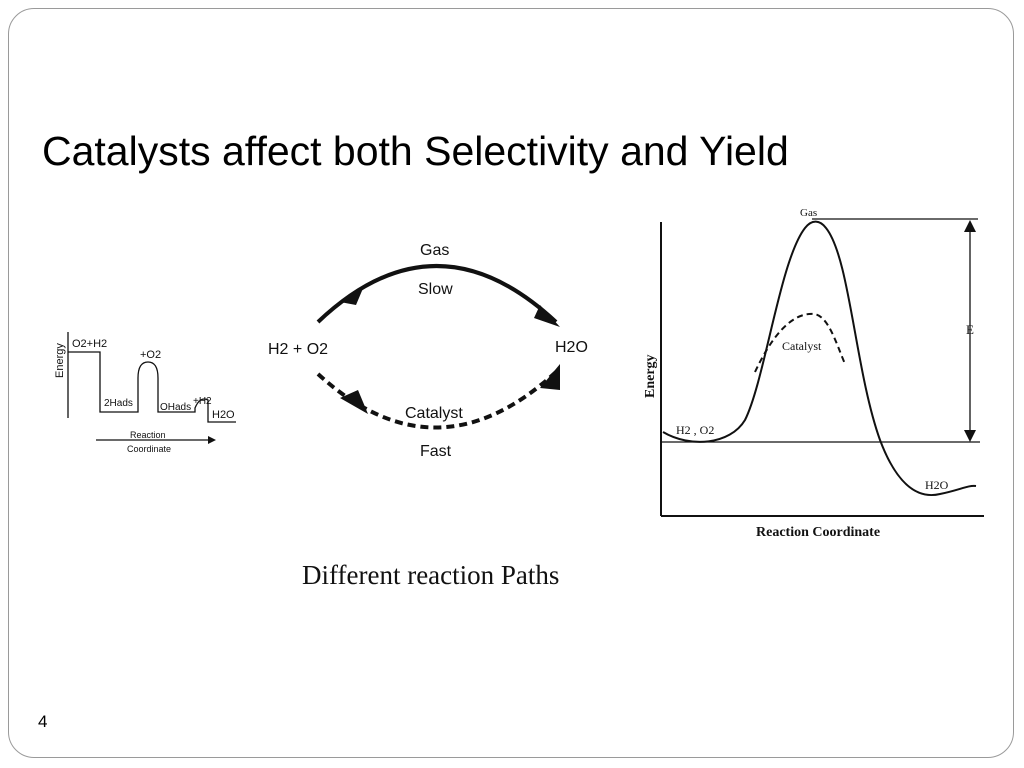 The image size is (1024, 768). Describe the element at coordinates (450, 350) in the screenshot. I see `path-arrowheads` at that location.